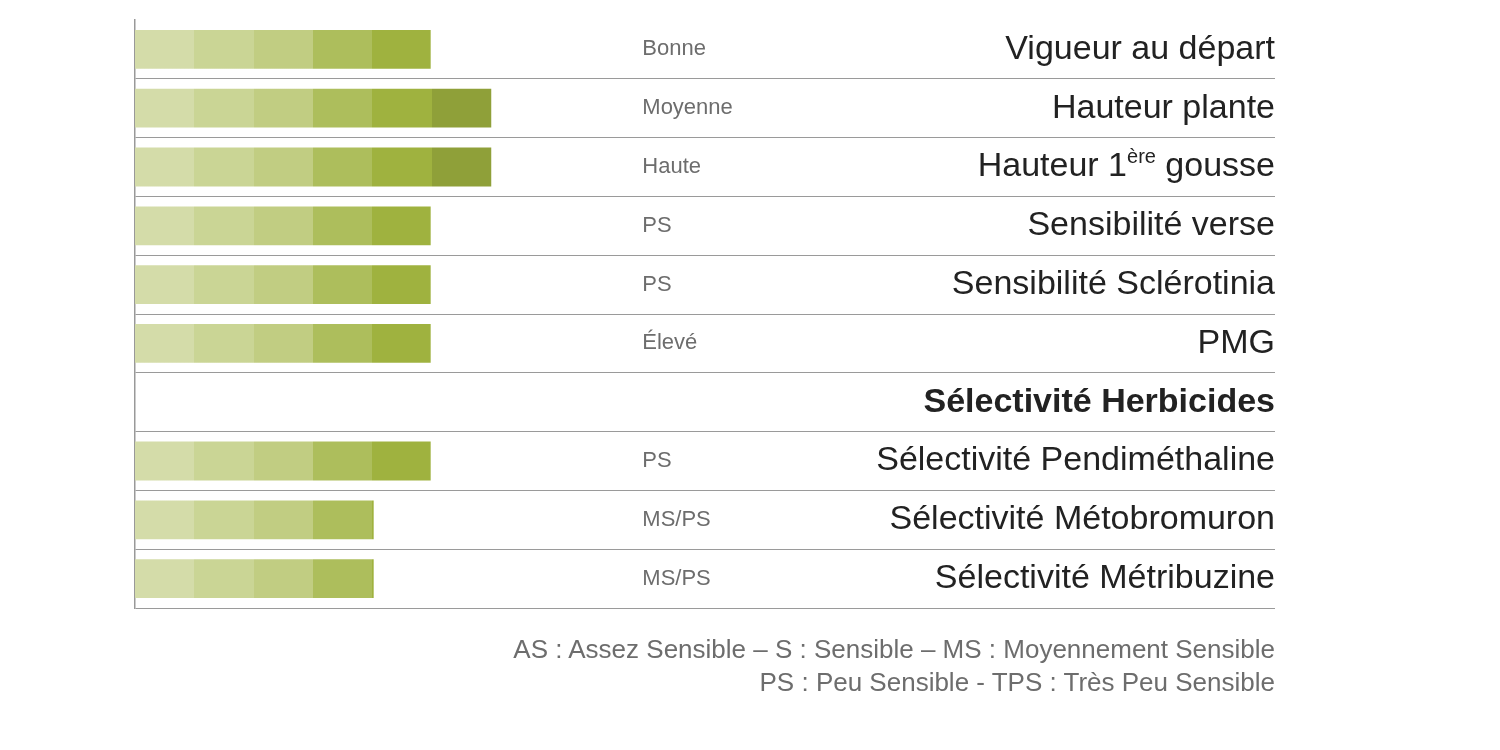 The image size is (1500, 750). What do you see at coordinates (1016, 682) in the screenshot?
I see `text: PS : Peu Sensible - TPS : Très Peu Sensible` at bounding box center [1016, 682].